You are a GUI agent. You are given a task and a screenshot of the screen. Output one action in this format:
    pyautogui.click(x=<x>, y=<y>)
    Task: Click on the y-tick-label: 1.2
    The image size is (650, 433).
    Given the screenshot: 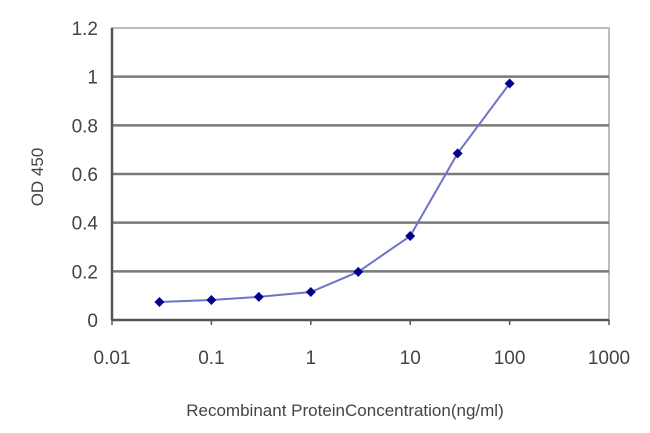 What is the action you would take?
    pyautogui.click(x=85, y=29)
    